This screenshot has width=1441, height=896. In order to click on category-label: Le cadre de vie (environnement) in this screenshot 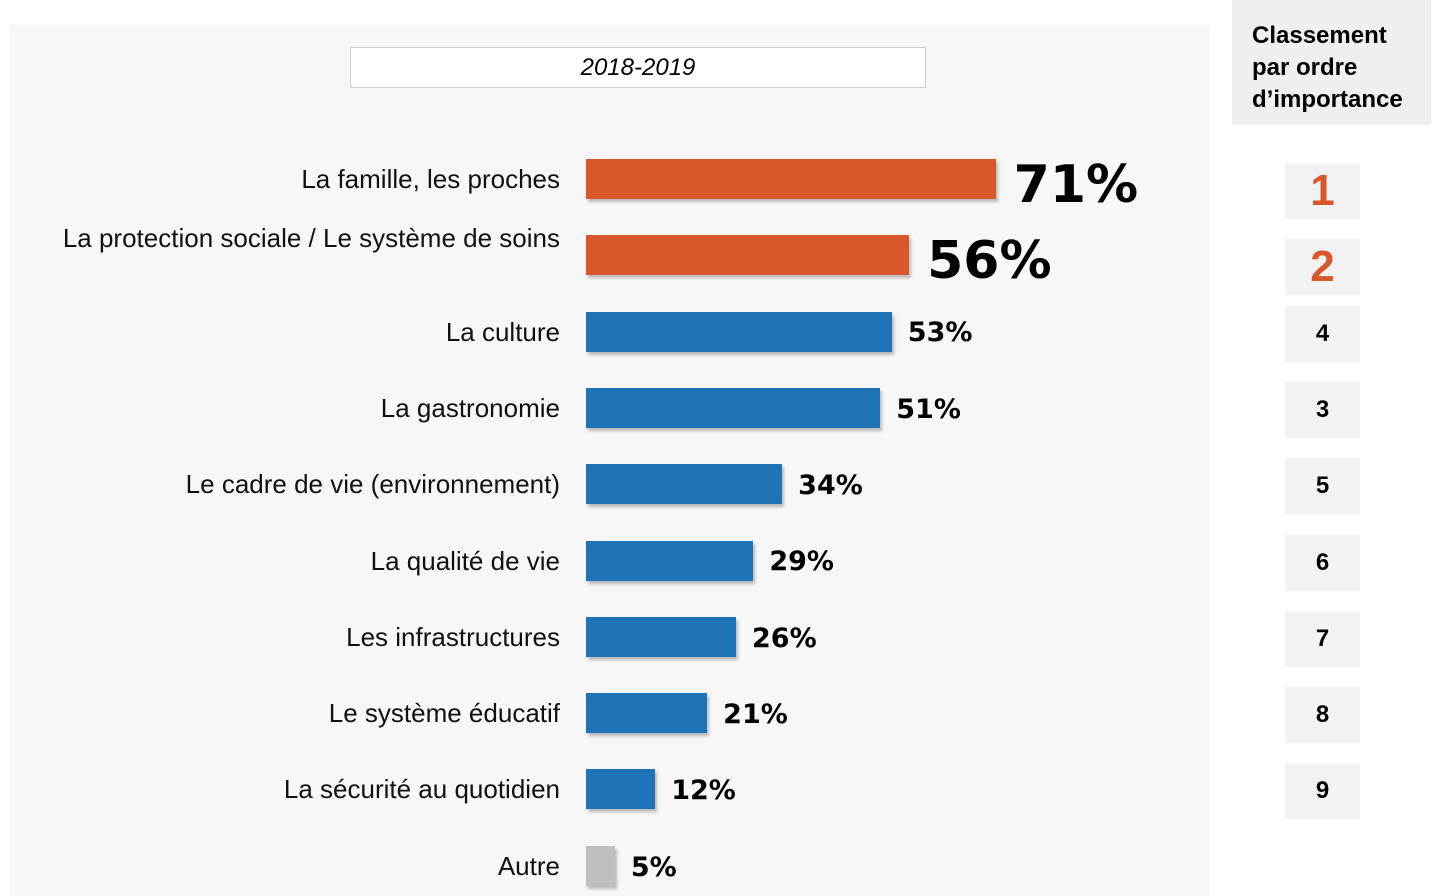, I will do `click(372, 484)`.